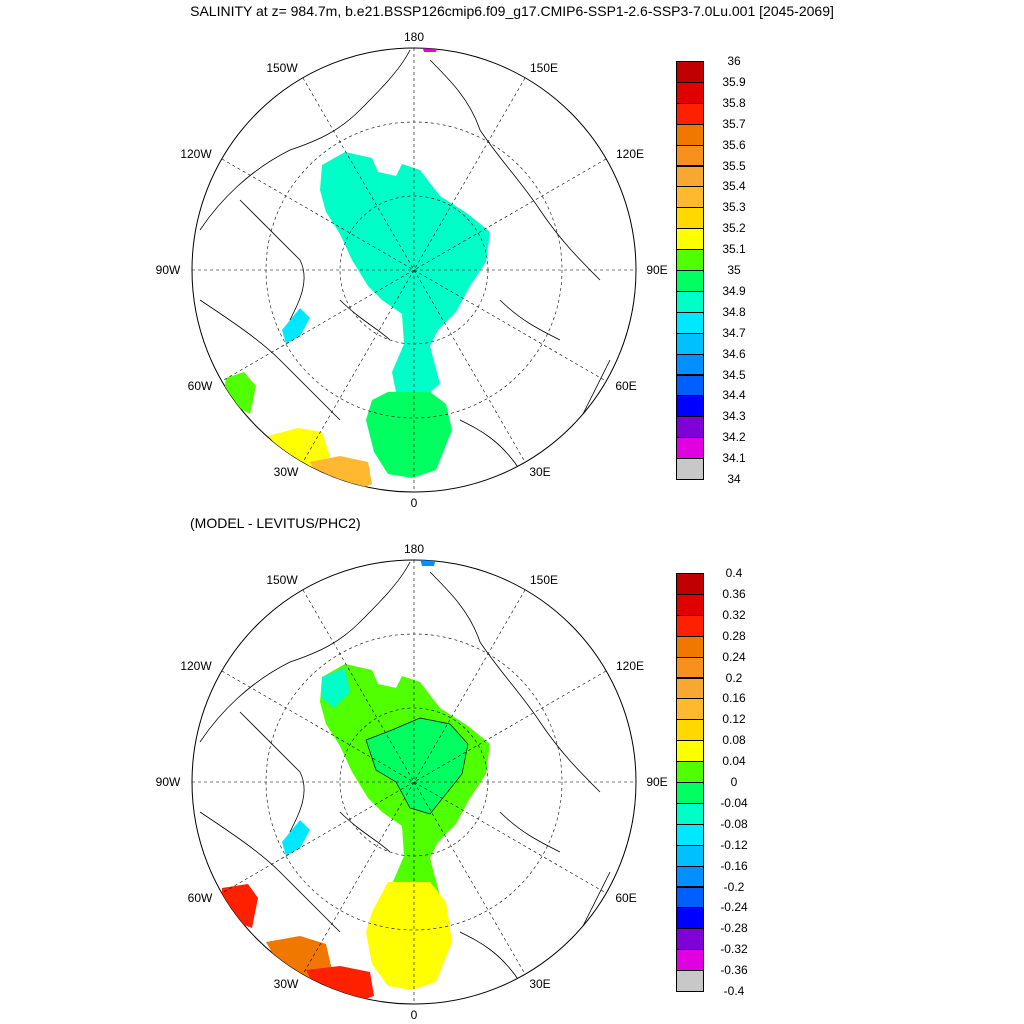 This screenshot has height=1024, width=1024. What do you see at coordinates (734, 698) in the screenshot?
I see `colorbar-label: 0.16` at bounding box center [734, 698].